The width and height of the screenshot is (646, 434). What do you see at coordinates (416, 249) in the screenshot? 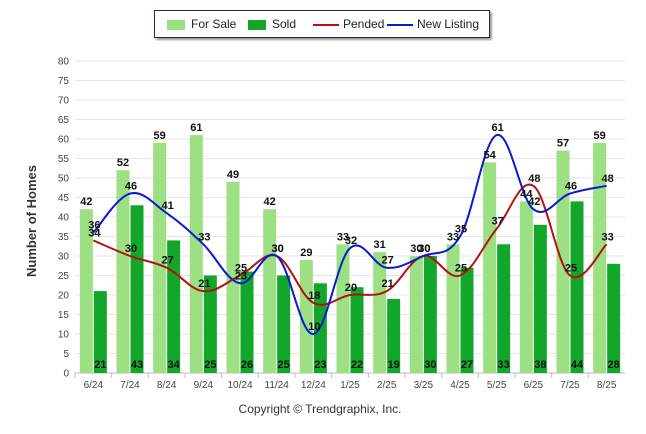
I see `label-for-sale: 30` at bounding box center [416, 249].